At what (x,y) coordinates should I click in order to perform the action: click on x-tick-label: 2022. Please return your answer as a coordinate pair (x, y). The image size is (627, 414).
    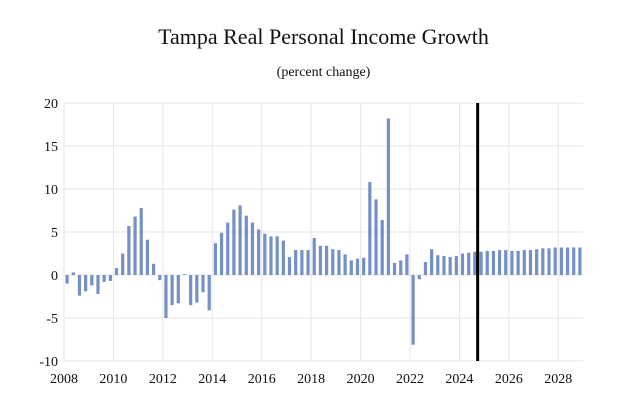
    Looking at the image, I should click on (410, 379).